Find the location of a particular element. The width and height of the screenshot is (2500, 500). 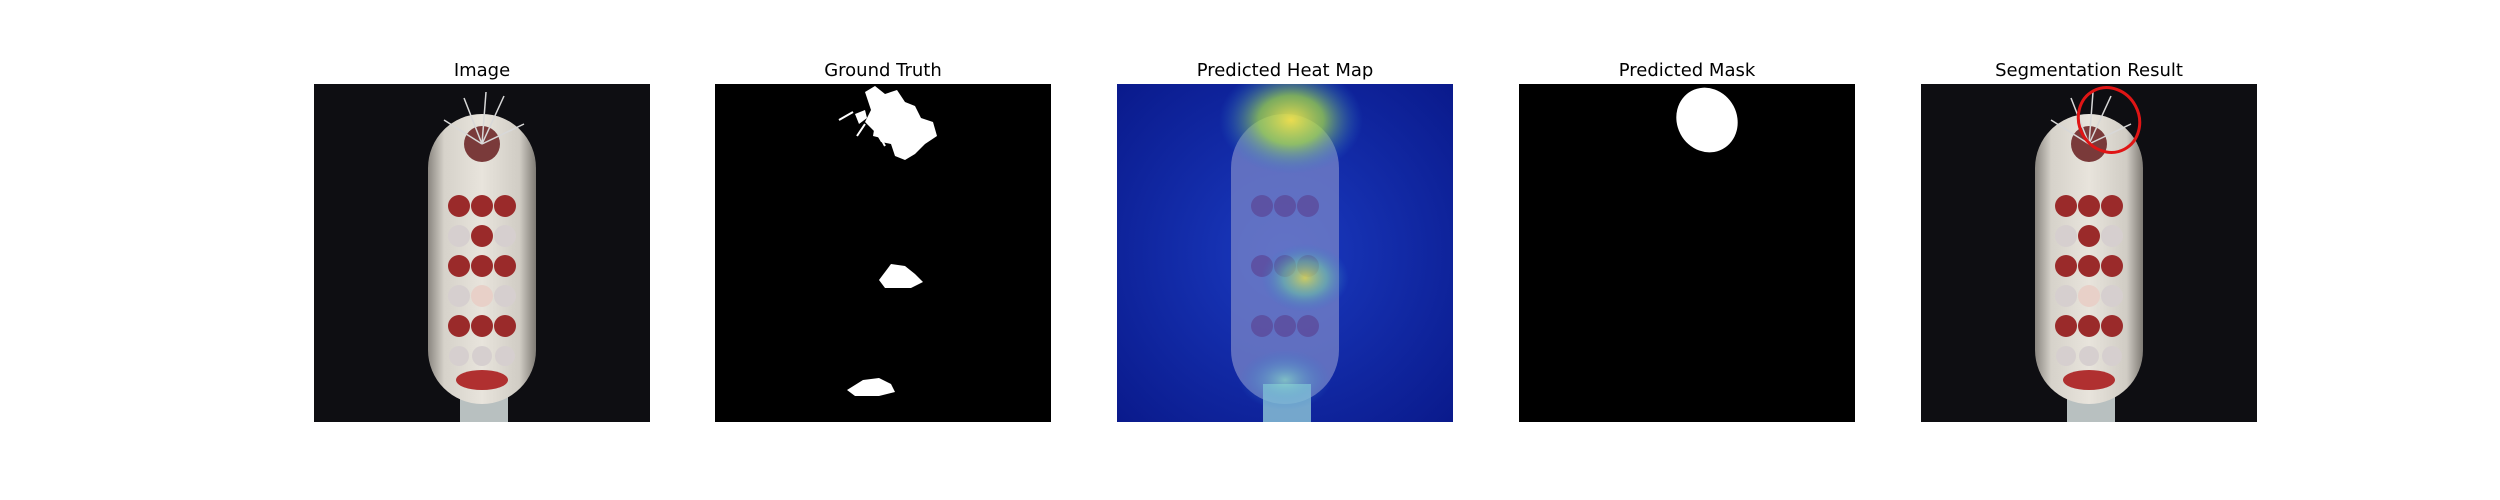

defect-bristle-strands is located at coordinates (862, 129).